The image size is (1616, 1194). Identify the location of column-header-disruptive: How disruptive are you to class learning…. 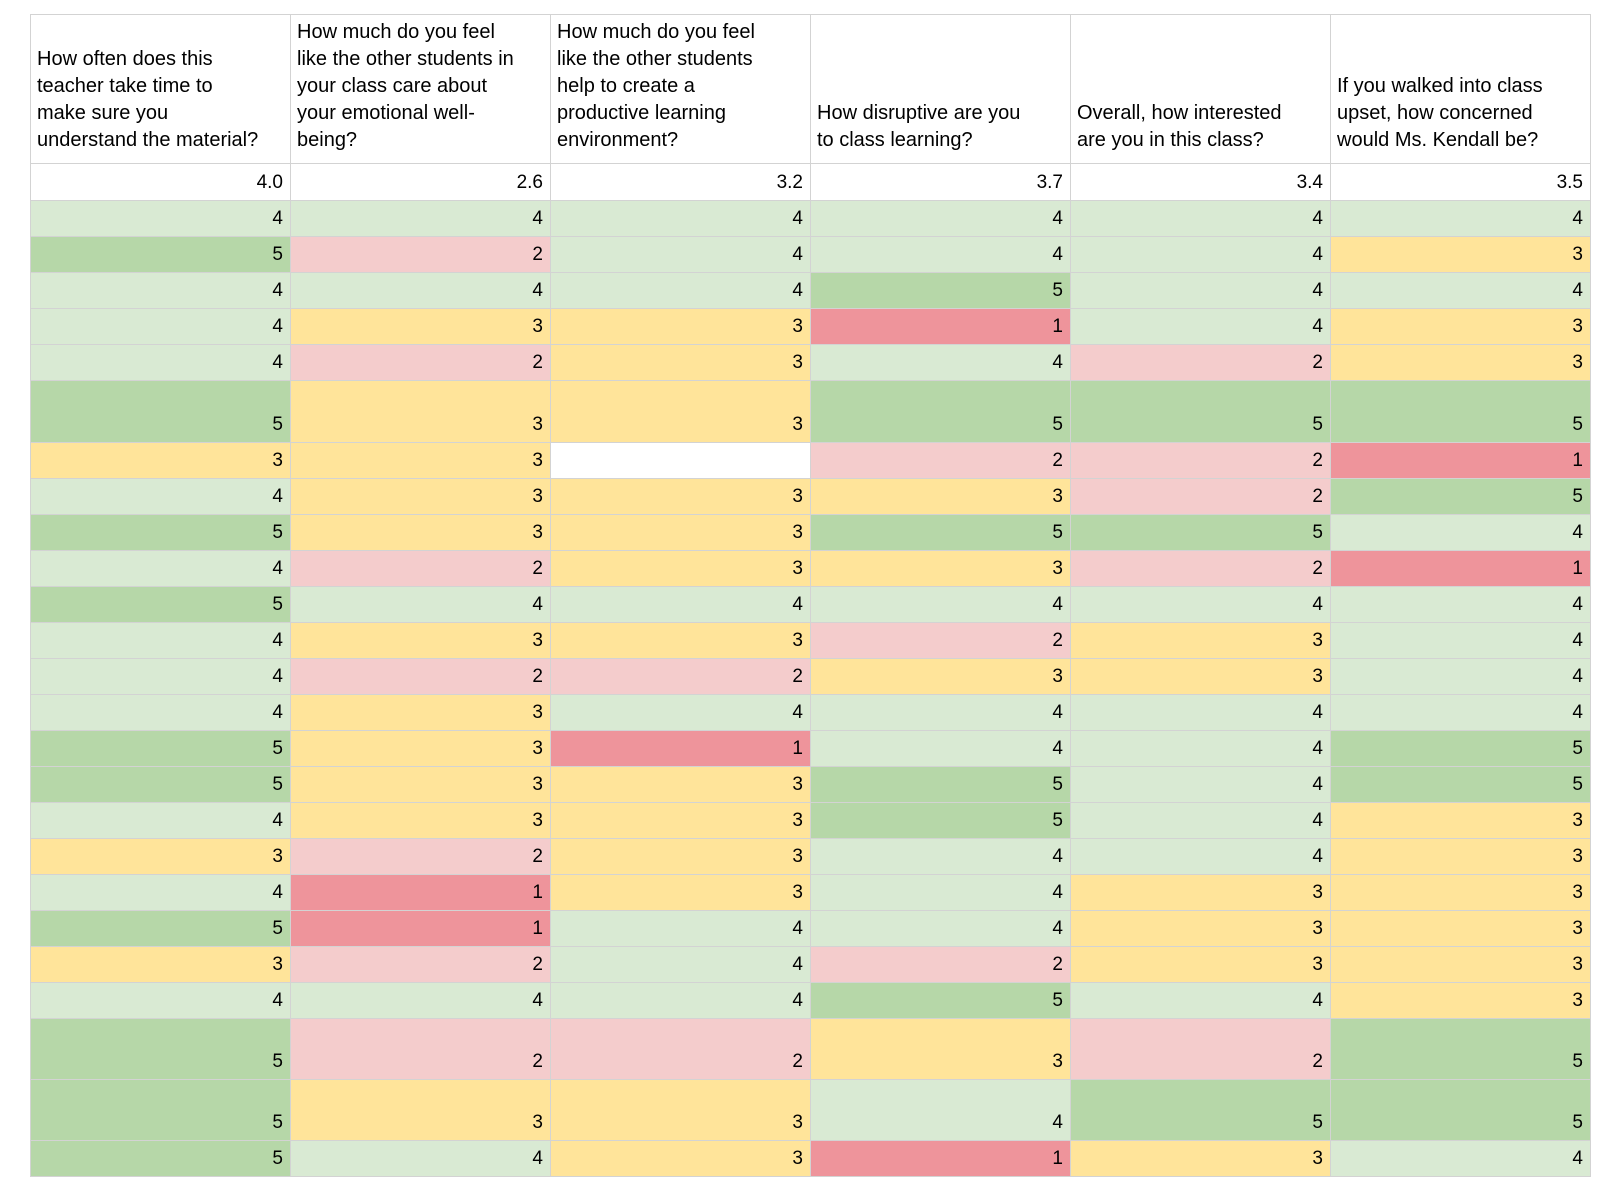
(940, 89).